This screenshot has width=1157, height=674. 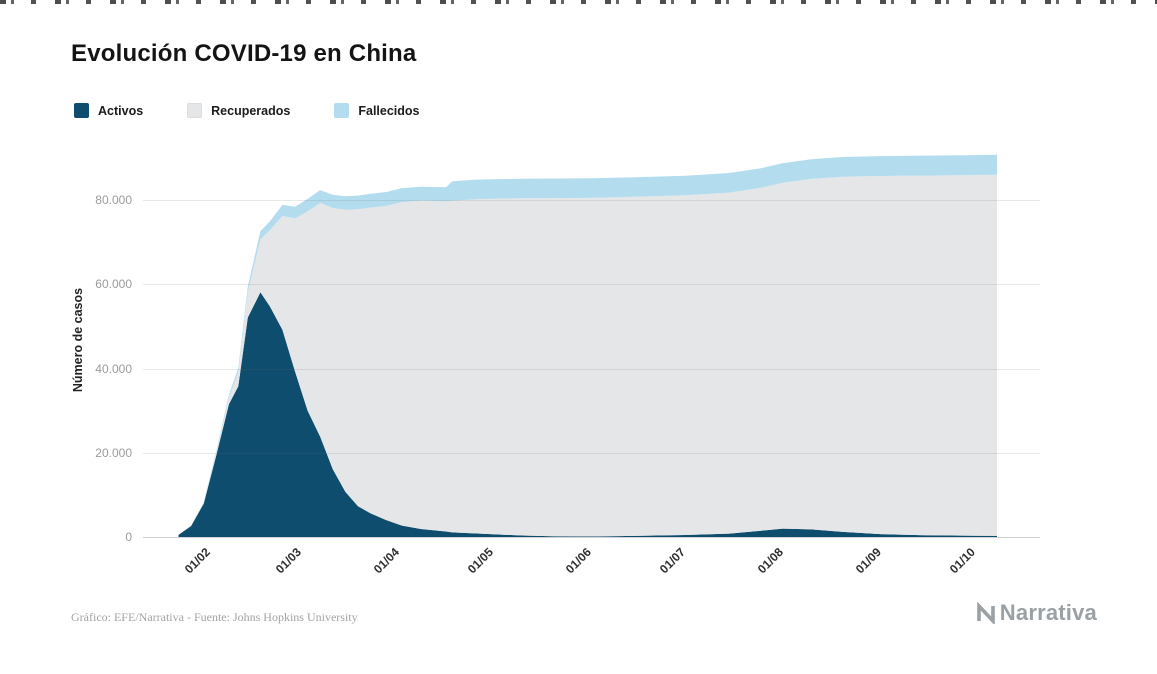 I want to click on legend-label: Fallecidos, so click(x=389, y=110).